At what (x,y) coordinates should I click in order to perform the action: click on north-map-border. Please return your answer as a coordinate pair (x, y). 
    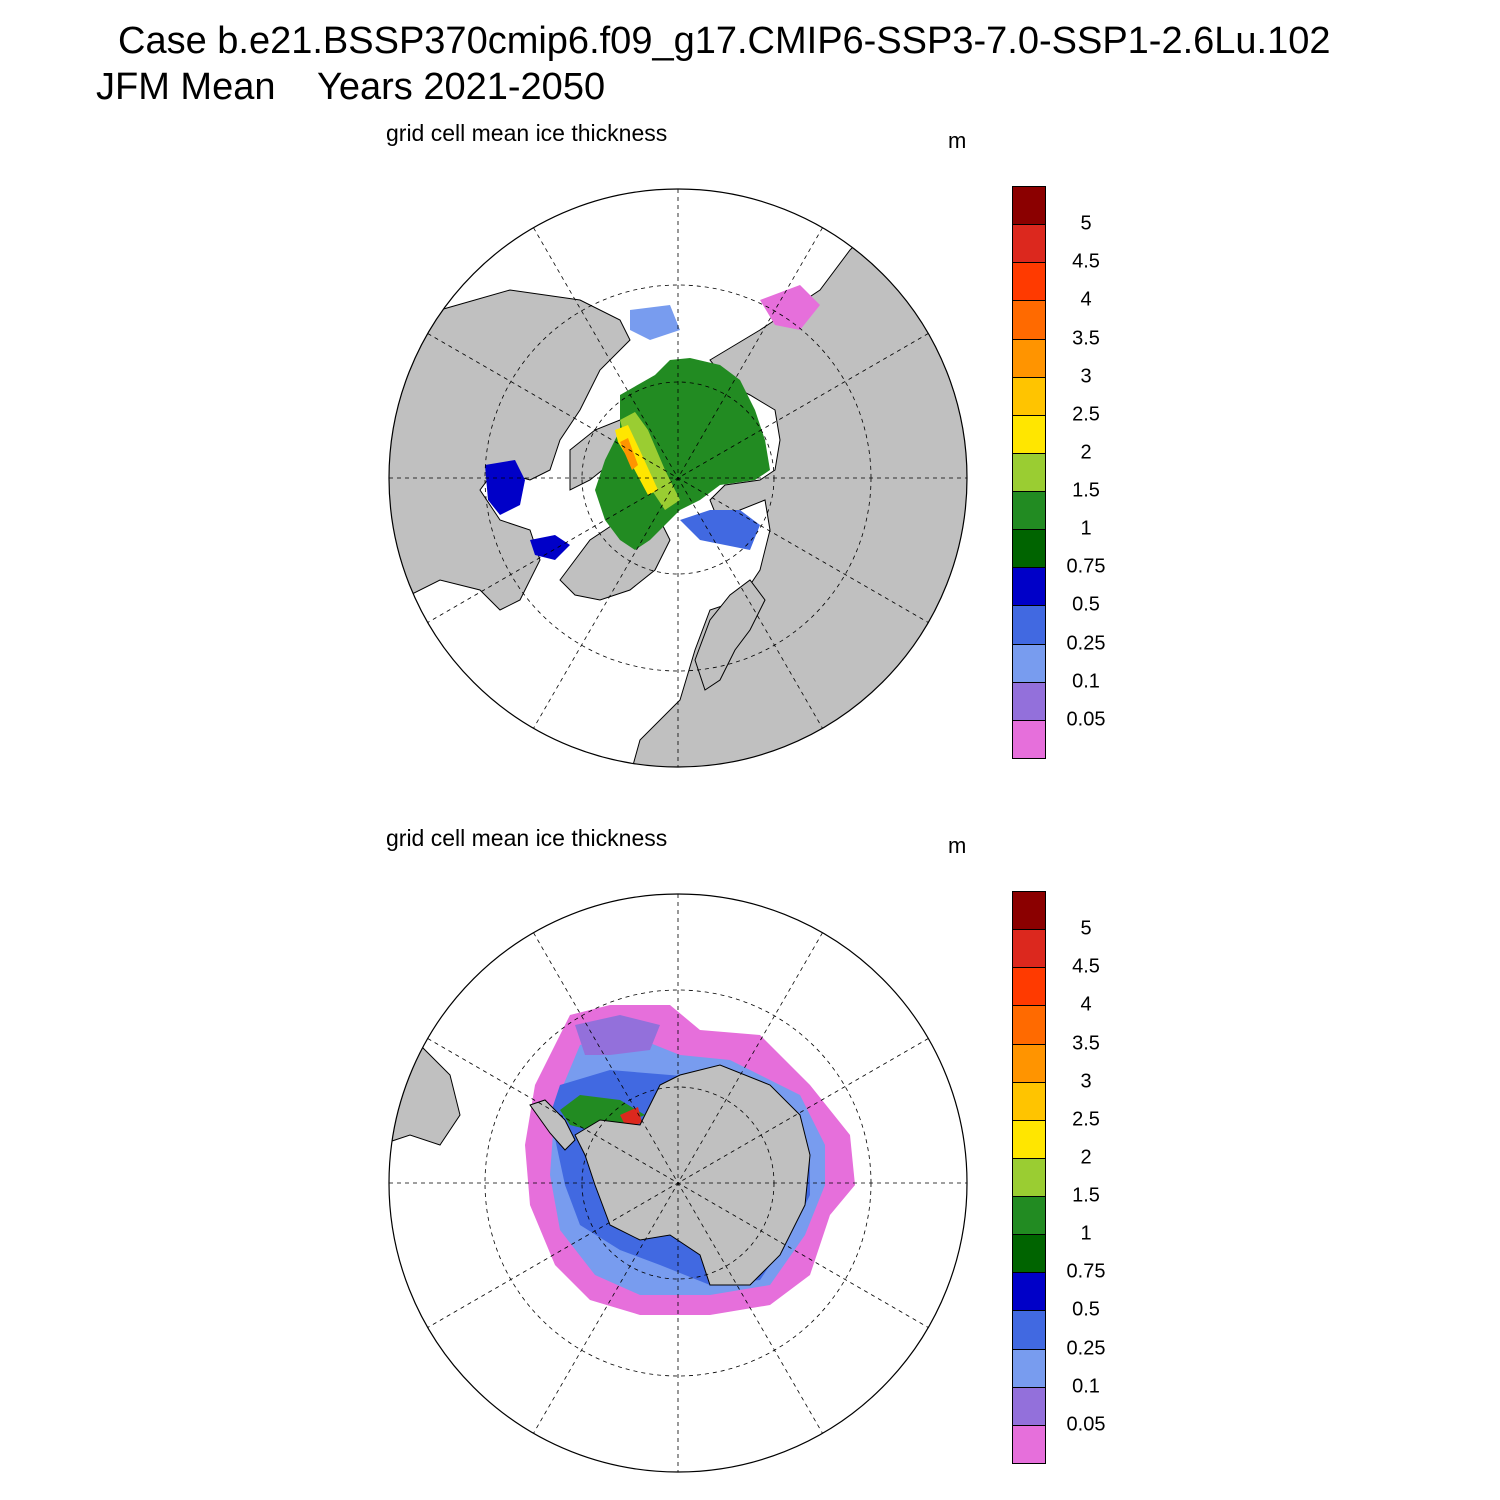
    Looking at the image, I should click on (678, 478).